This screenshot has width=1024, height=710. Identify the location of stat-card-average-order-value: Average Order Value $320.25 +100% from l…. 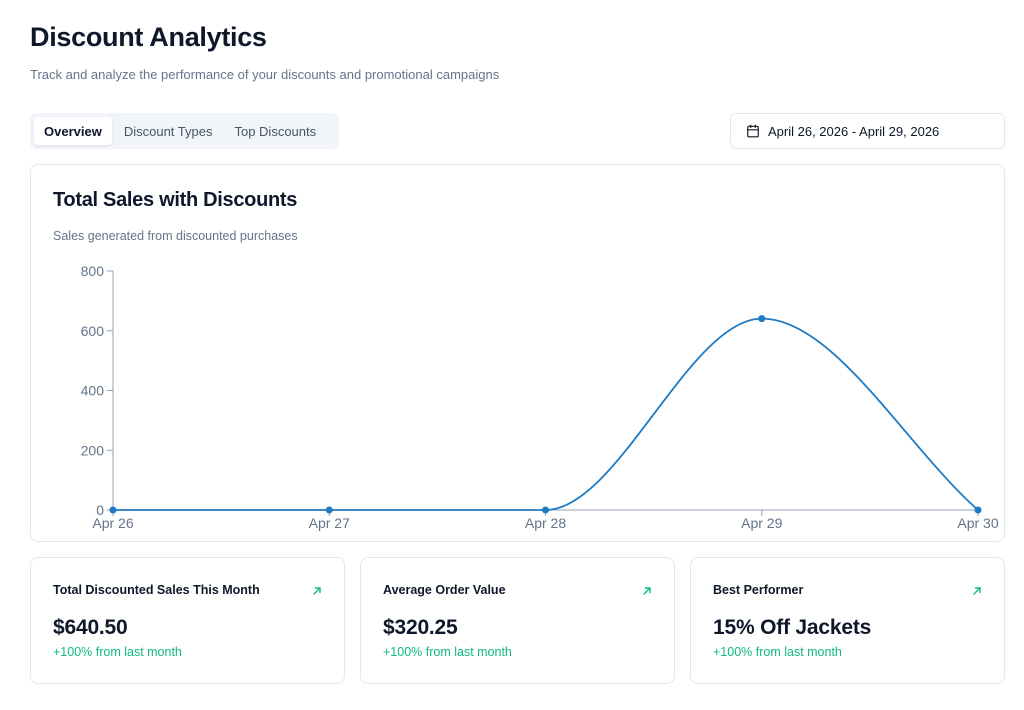
(517, 620).